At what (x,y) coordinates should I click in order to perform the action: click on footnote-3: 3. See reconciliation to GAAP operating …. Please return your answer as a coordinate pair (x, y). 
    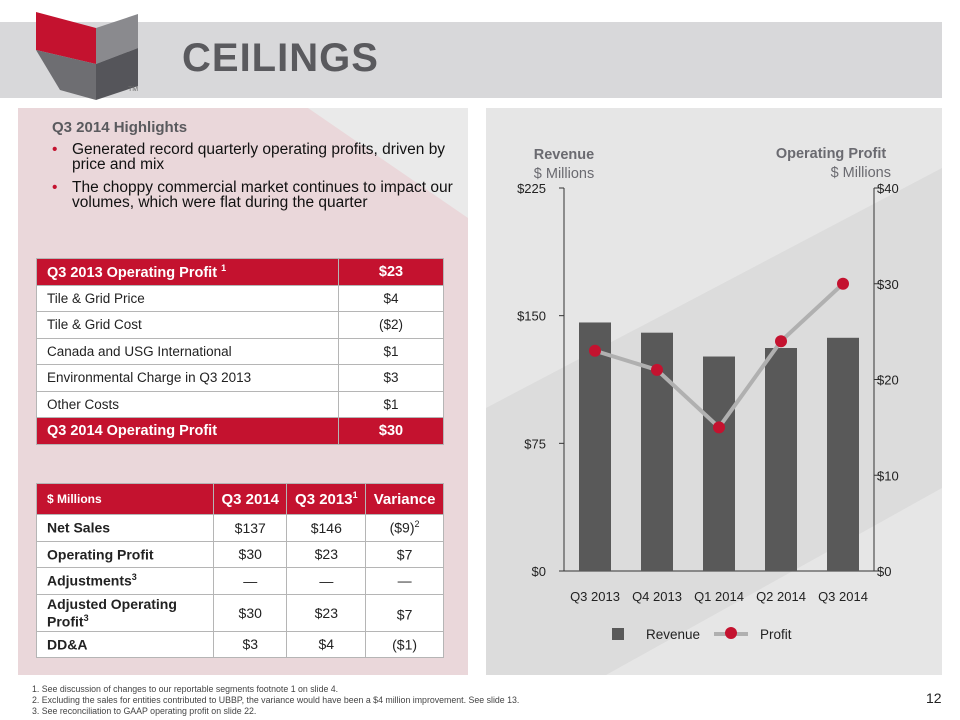
    Looking at the image, I should click on (144, 711).